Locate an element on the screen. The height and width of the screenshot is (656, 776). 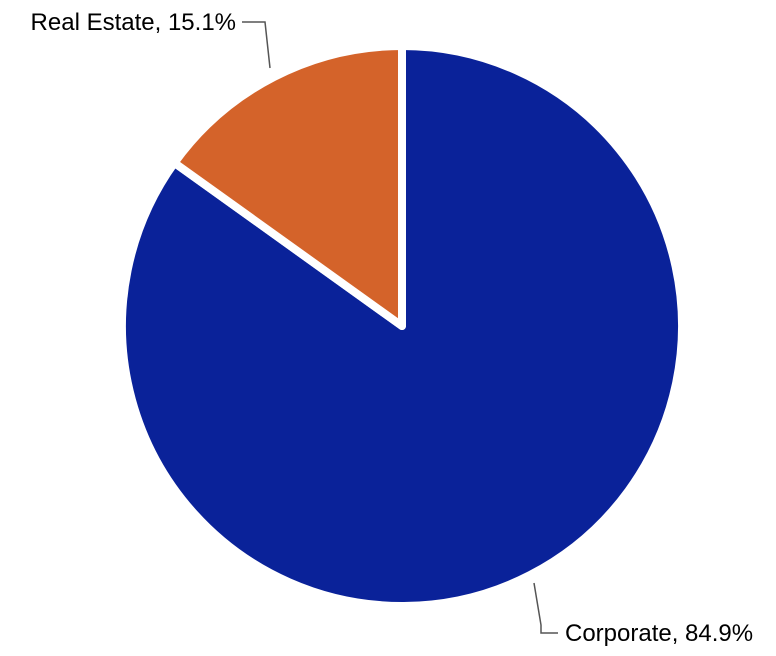
leader-line-real-estate is located at coordinates (256, 45).